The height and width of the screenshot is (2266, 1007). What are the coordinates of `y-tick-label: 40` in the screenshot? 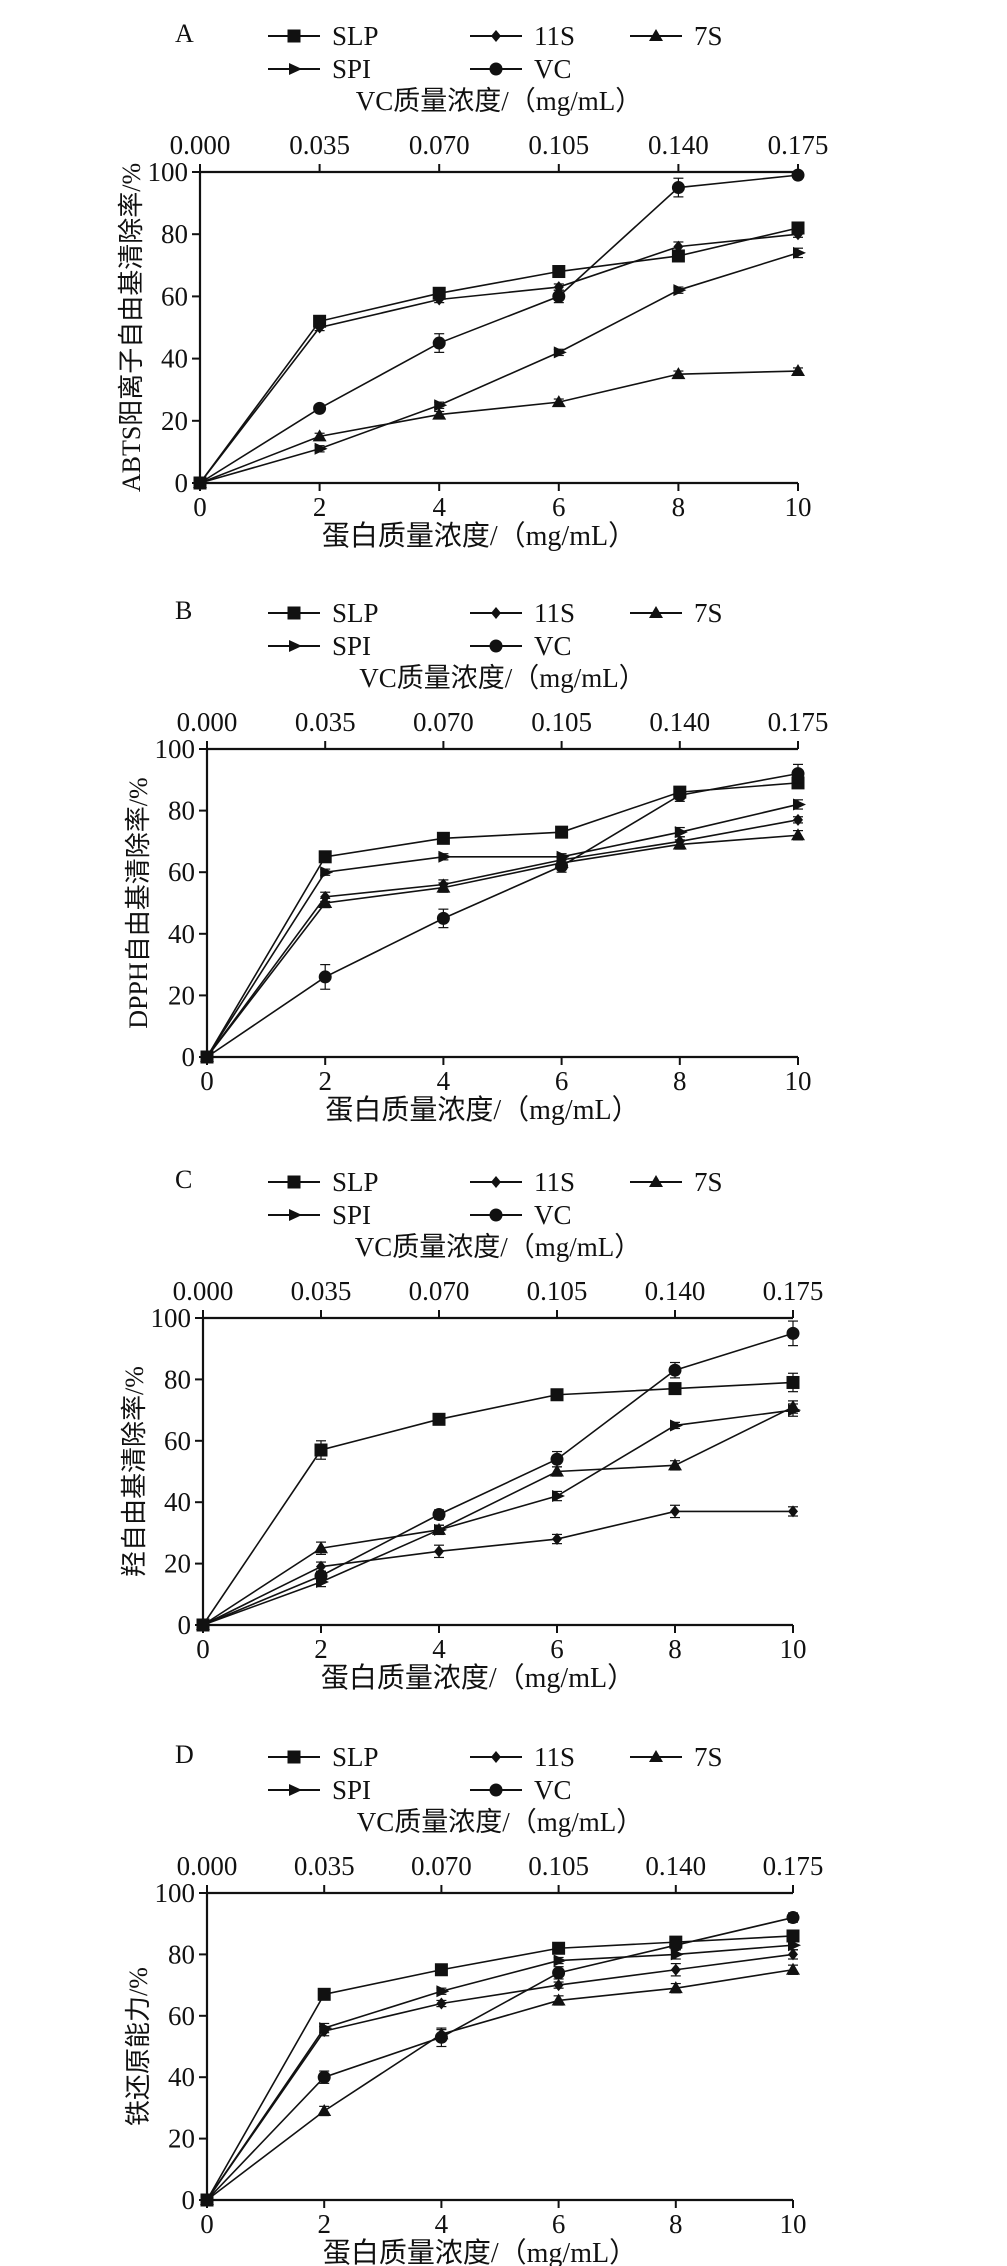 It's located at (181, 934).